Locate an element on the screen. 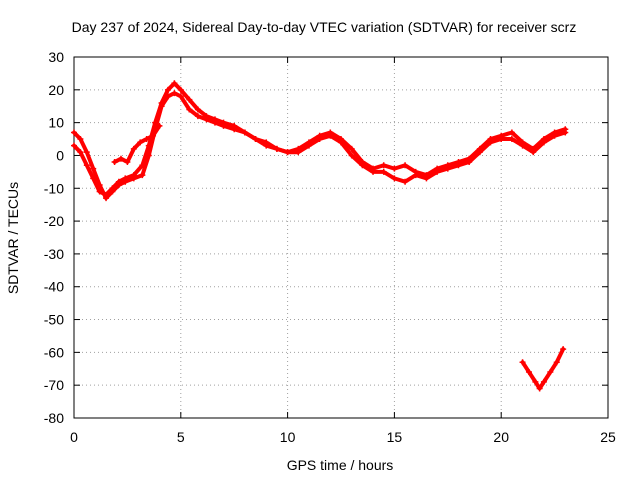  sdtvar-outlier-segment is located at coordinates (543, 369).